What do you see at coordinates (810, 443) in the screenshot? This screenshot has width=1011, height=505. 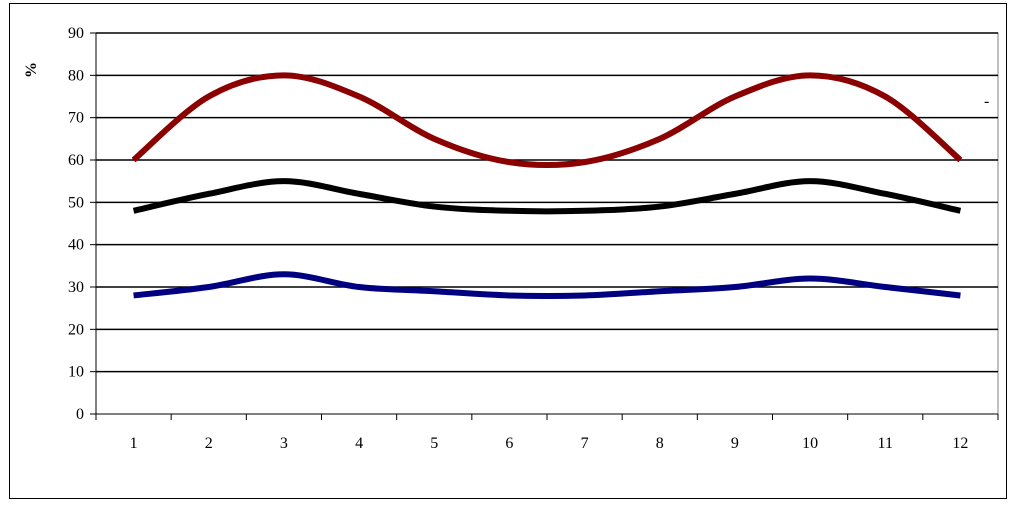 I see `x-tick-label: 10` at bounding box center [810, 443].